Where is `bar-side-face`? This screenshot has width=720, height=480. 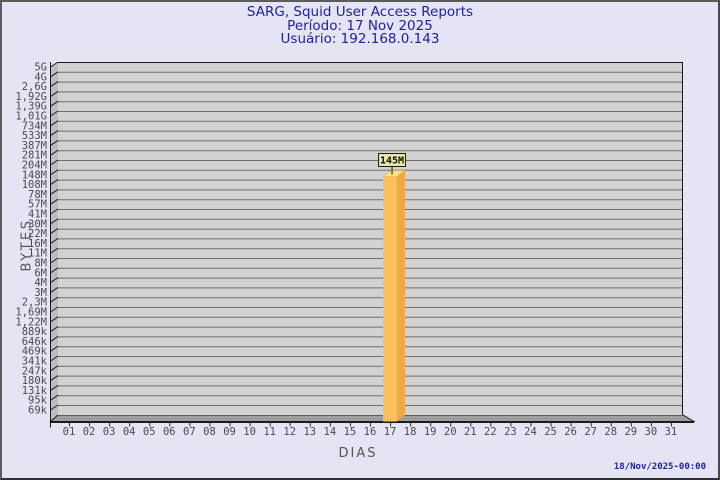
bar-side-face is located at coordinates (401, 296).